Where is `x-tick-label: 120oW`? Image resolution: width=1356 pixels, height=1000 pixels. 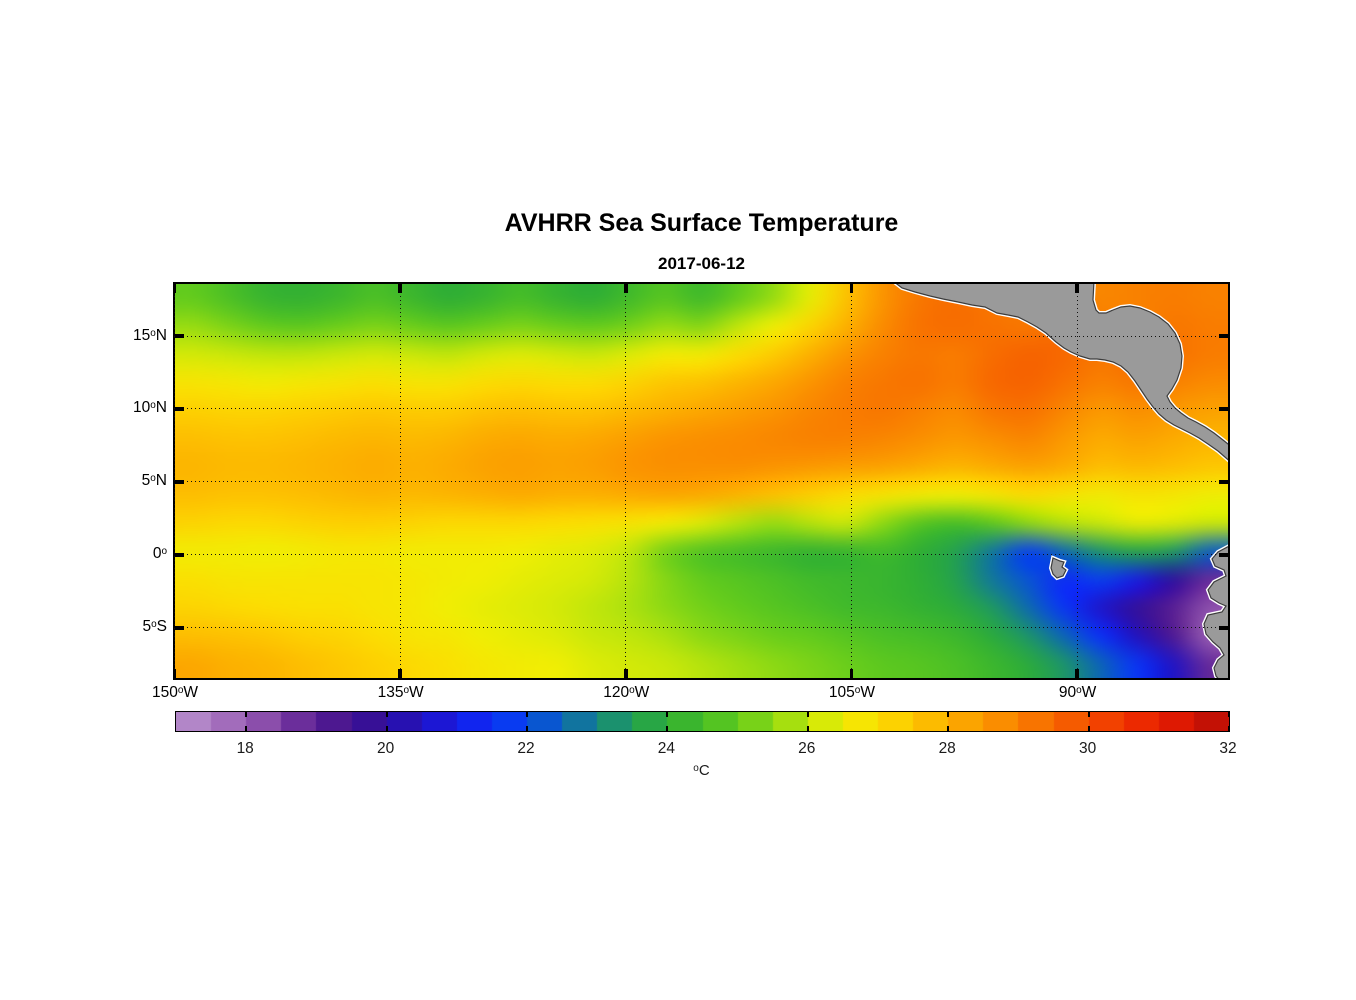 x-tick-label: 120oW is located at coordinates (626, 692).